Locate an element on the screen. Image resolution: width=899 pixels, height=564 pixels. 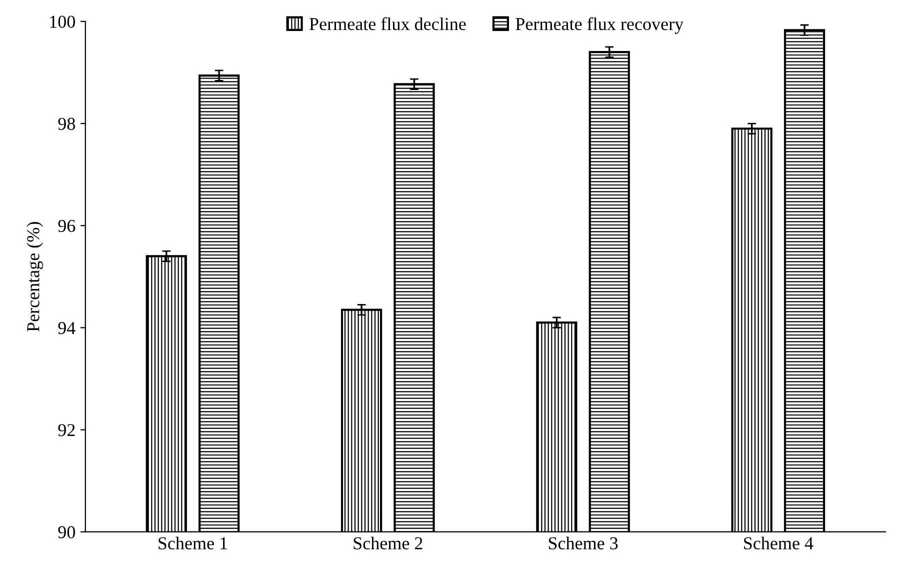
legend-label: Permeate flux decline is located at coordinates (388, 23).